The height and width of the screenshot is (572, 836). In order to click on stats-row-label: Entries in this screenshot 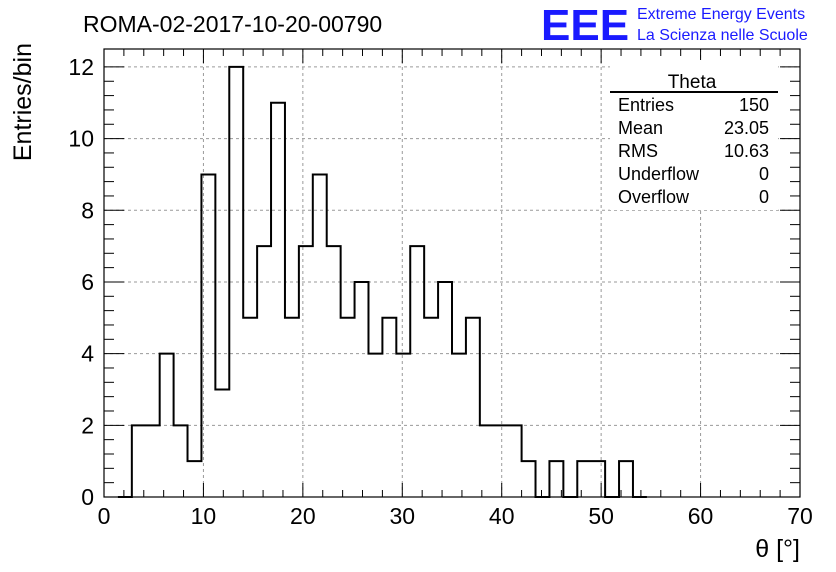, I will do `click(646, 105)`.